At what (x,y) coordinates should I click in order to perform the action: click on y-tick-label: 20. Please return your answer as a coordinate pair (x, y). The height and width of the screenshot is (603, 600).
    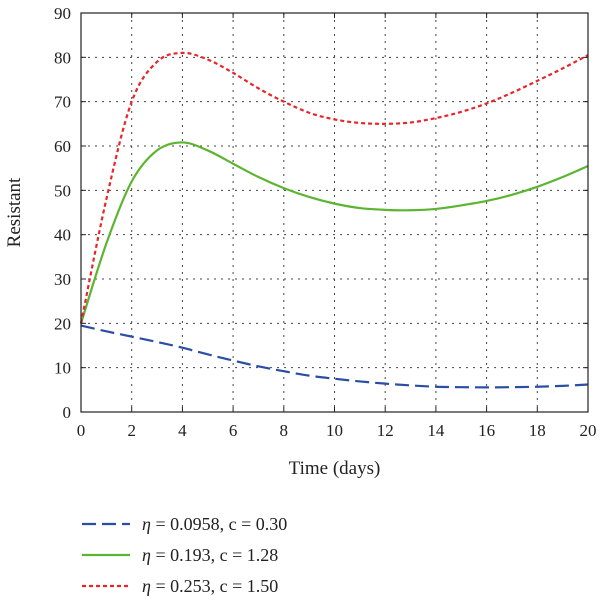
    Looking at the image, I should click on (62, 323).